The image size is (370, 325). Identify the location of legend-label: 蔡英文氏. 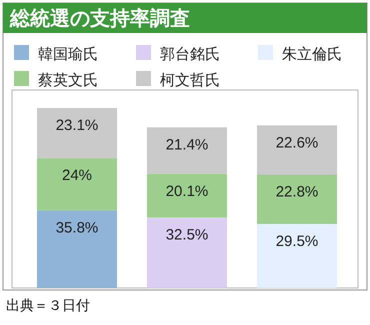
(68, 80).